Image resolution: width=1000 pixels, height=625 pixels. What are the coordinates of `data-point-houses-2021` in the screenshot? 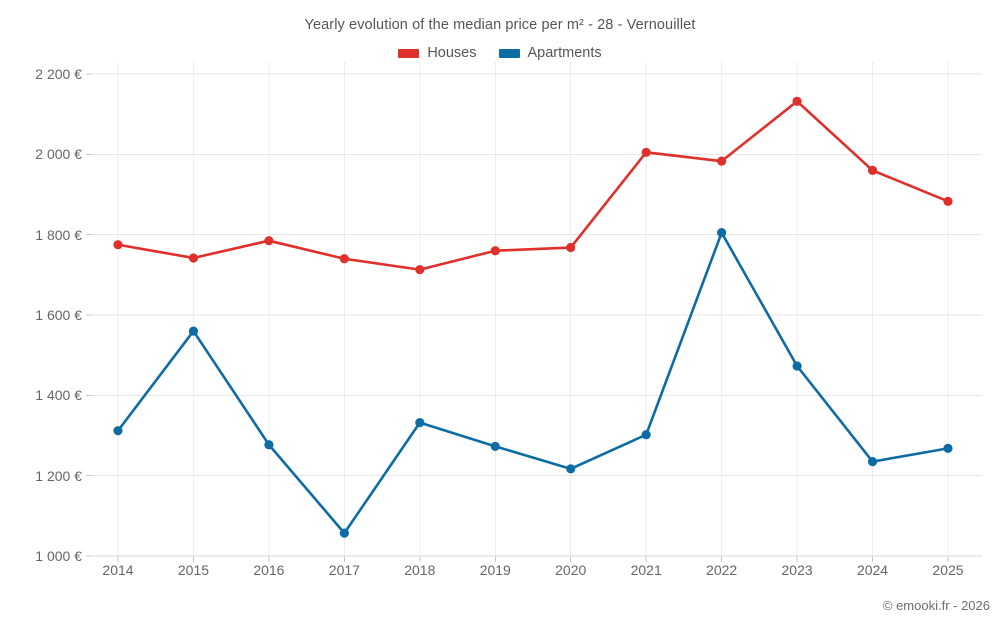 It's located at (646, 152).